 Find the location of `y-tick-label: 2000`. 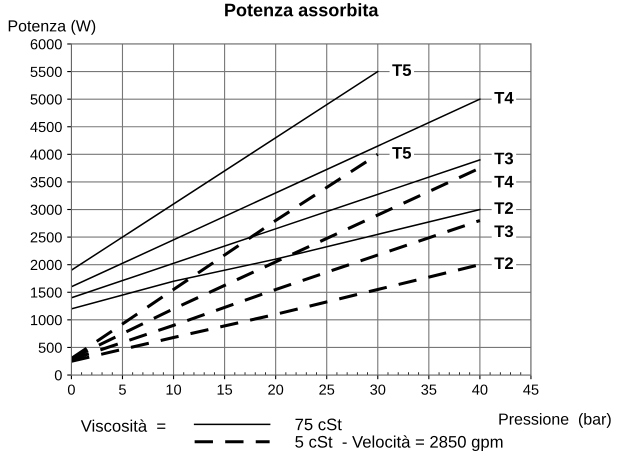

y-tick-label: 2000 is located at coordinates (46, 265).